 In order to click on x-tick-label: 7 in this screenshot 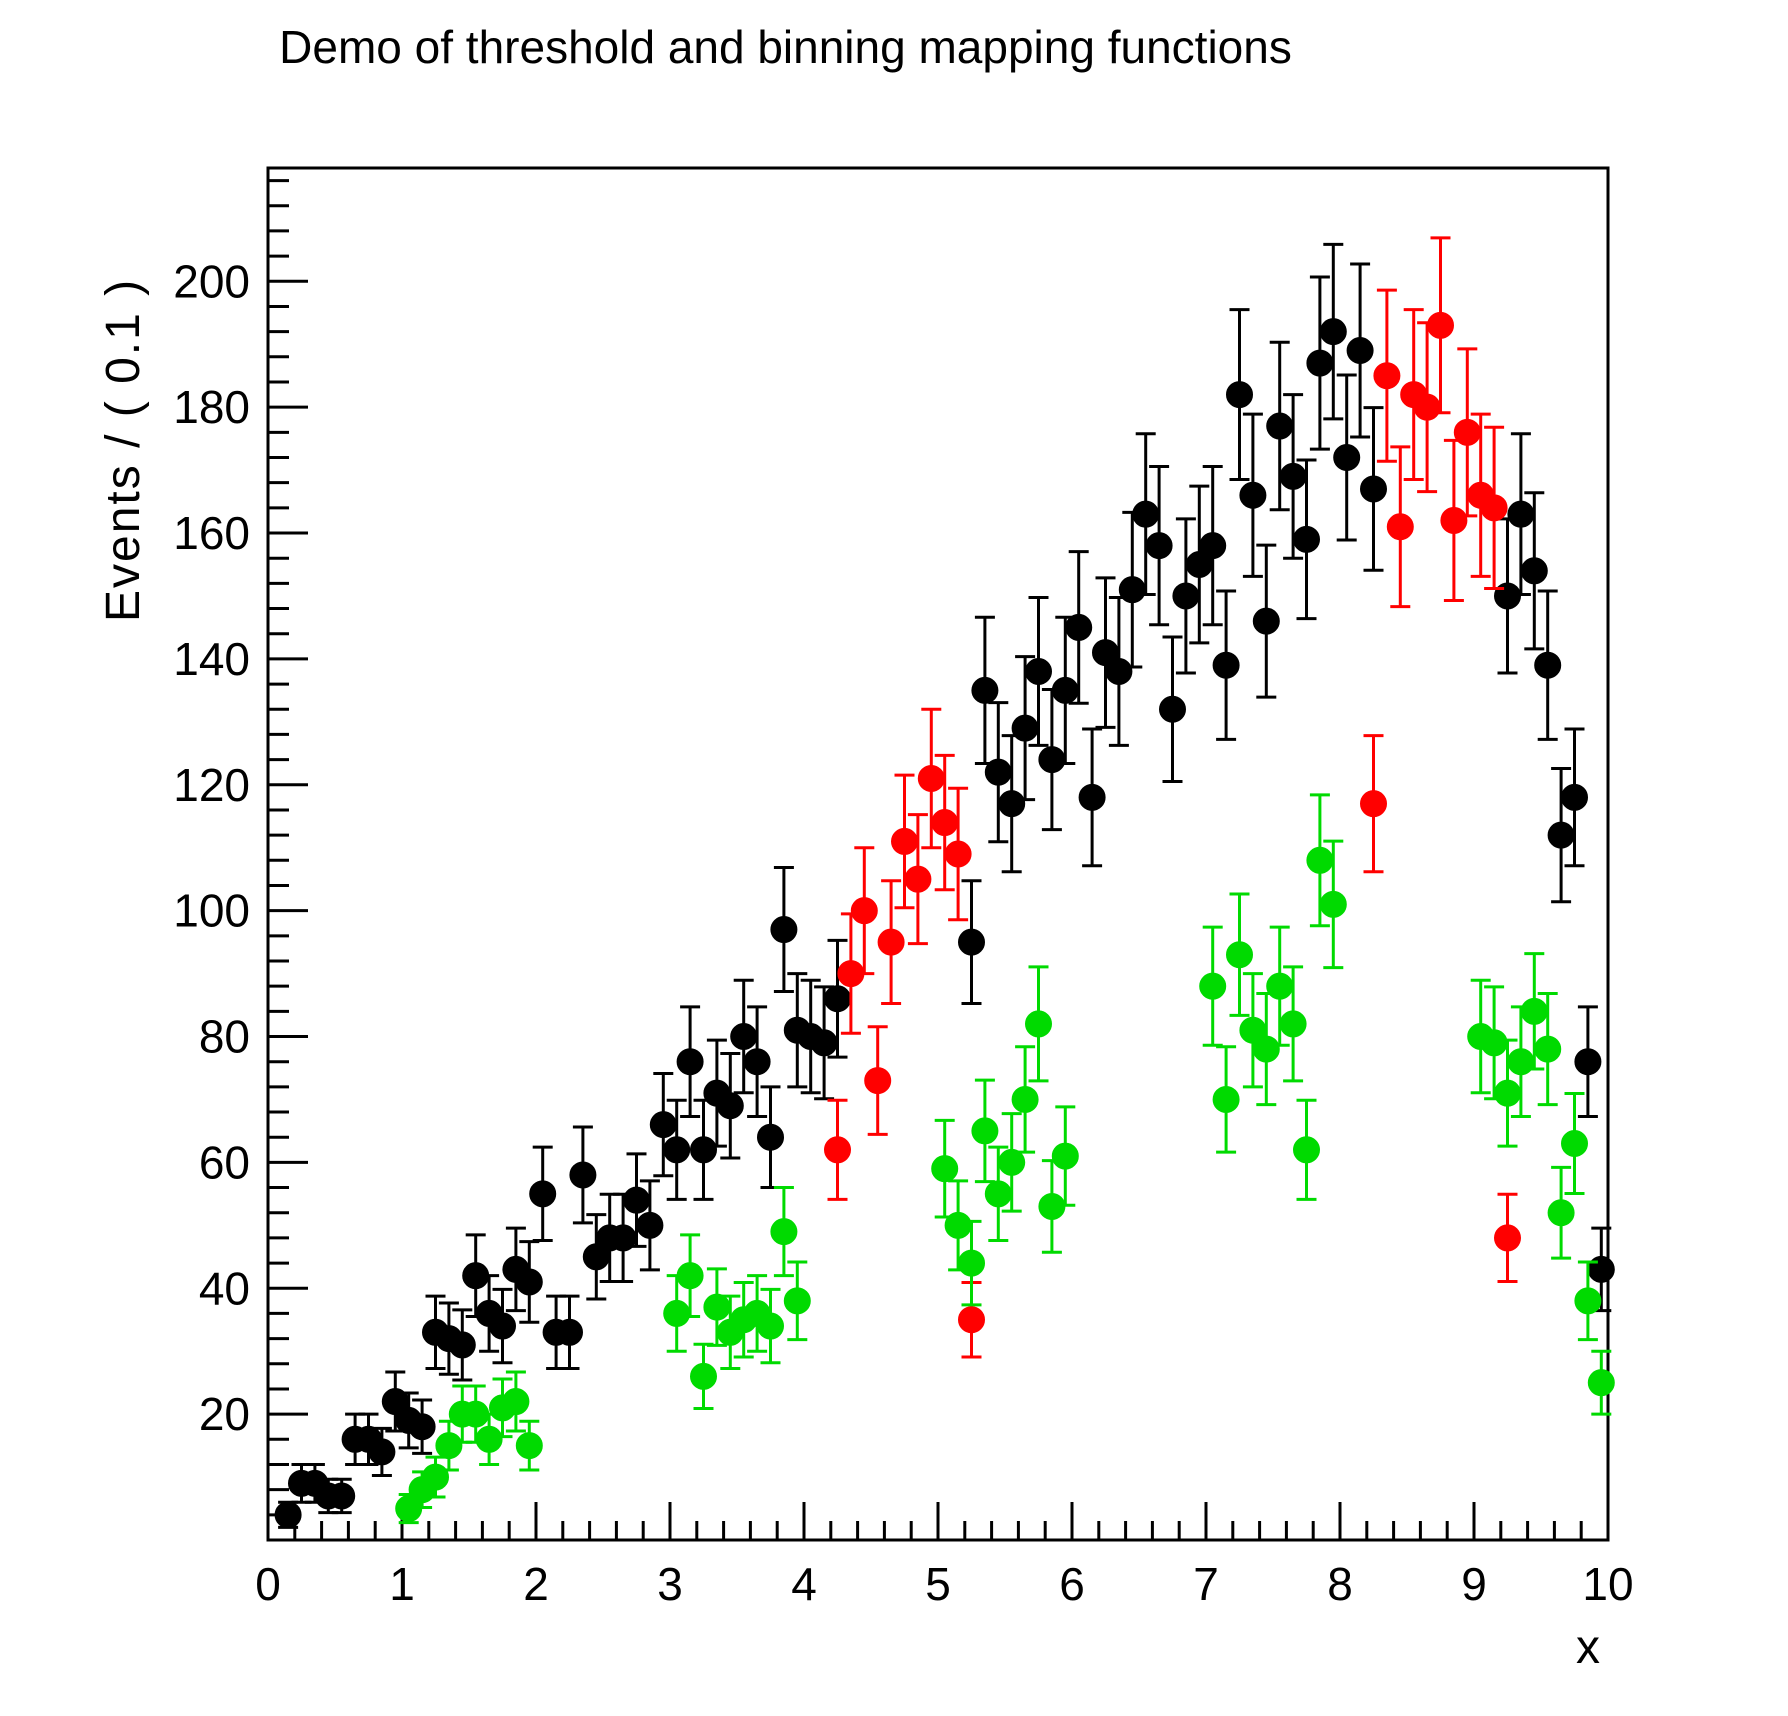, I will do `click(1206, 1584)`.